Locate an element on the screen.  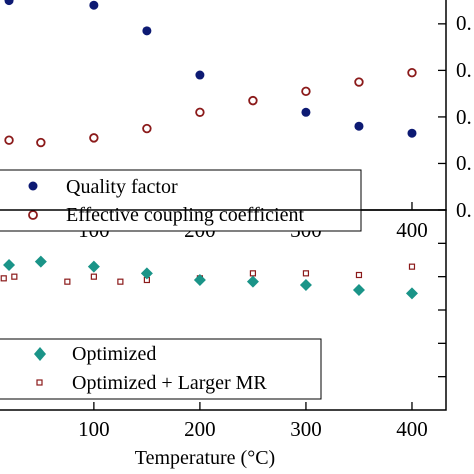
legend-marker-optimized is located at coordinates (40, 354).